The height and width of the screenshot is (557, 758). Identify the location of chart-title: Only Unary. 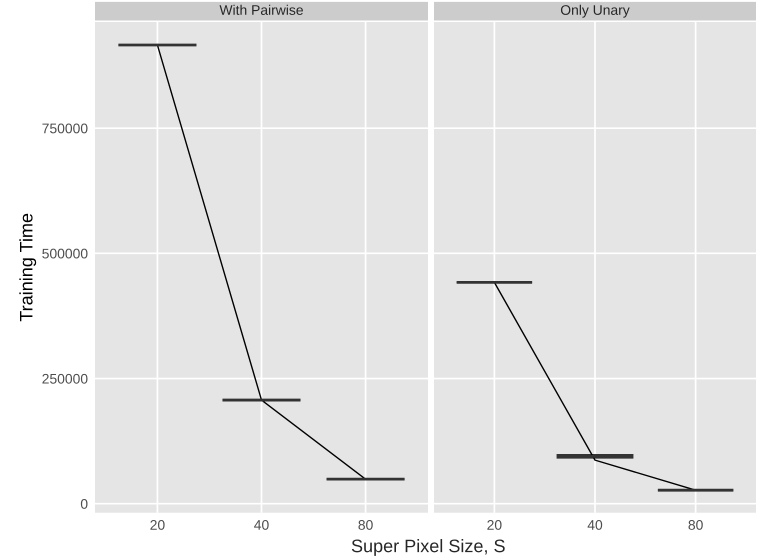
(595, 11).